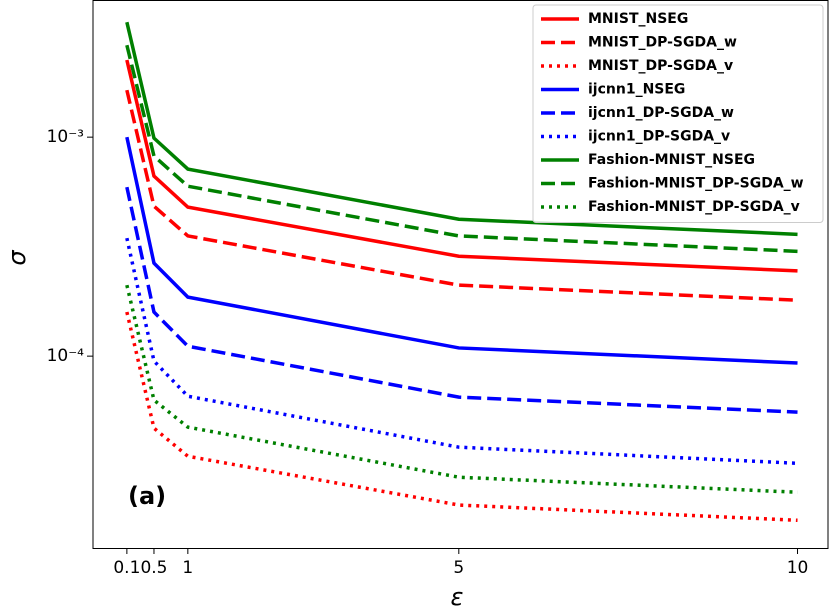  What do you see at coordinates (153, 568) in the screenshot?
I see `x-tick-label: 0.5` at bounding box center [153, 568].